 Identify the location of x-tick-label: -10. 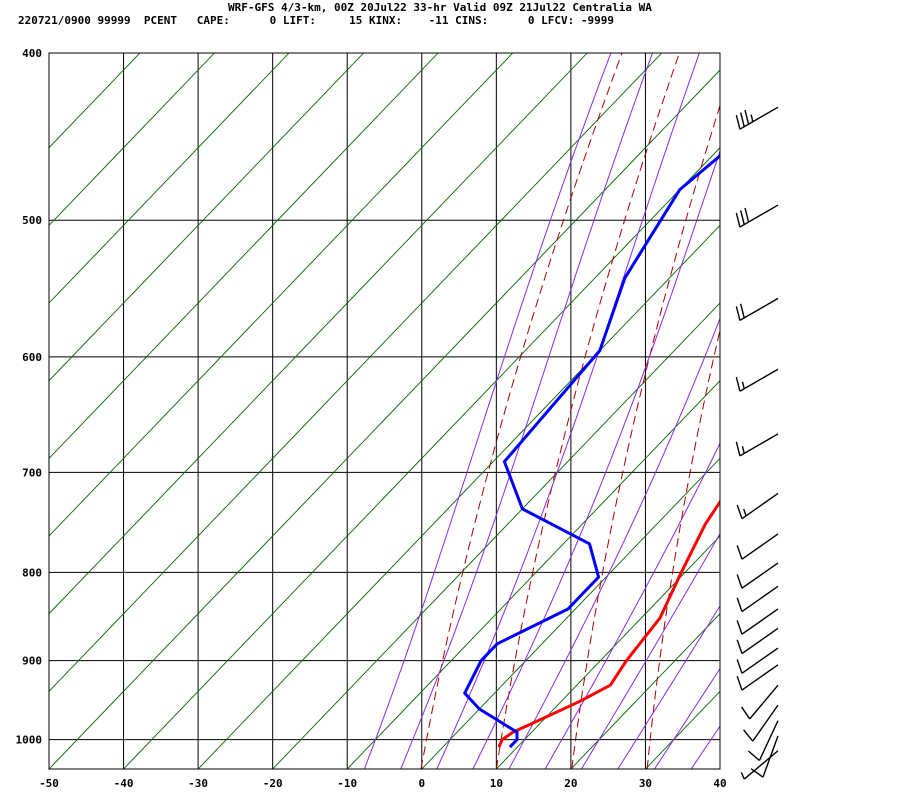
(347, 783).